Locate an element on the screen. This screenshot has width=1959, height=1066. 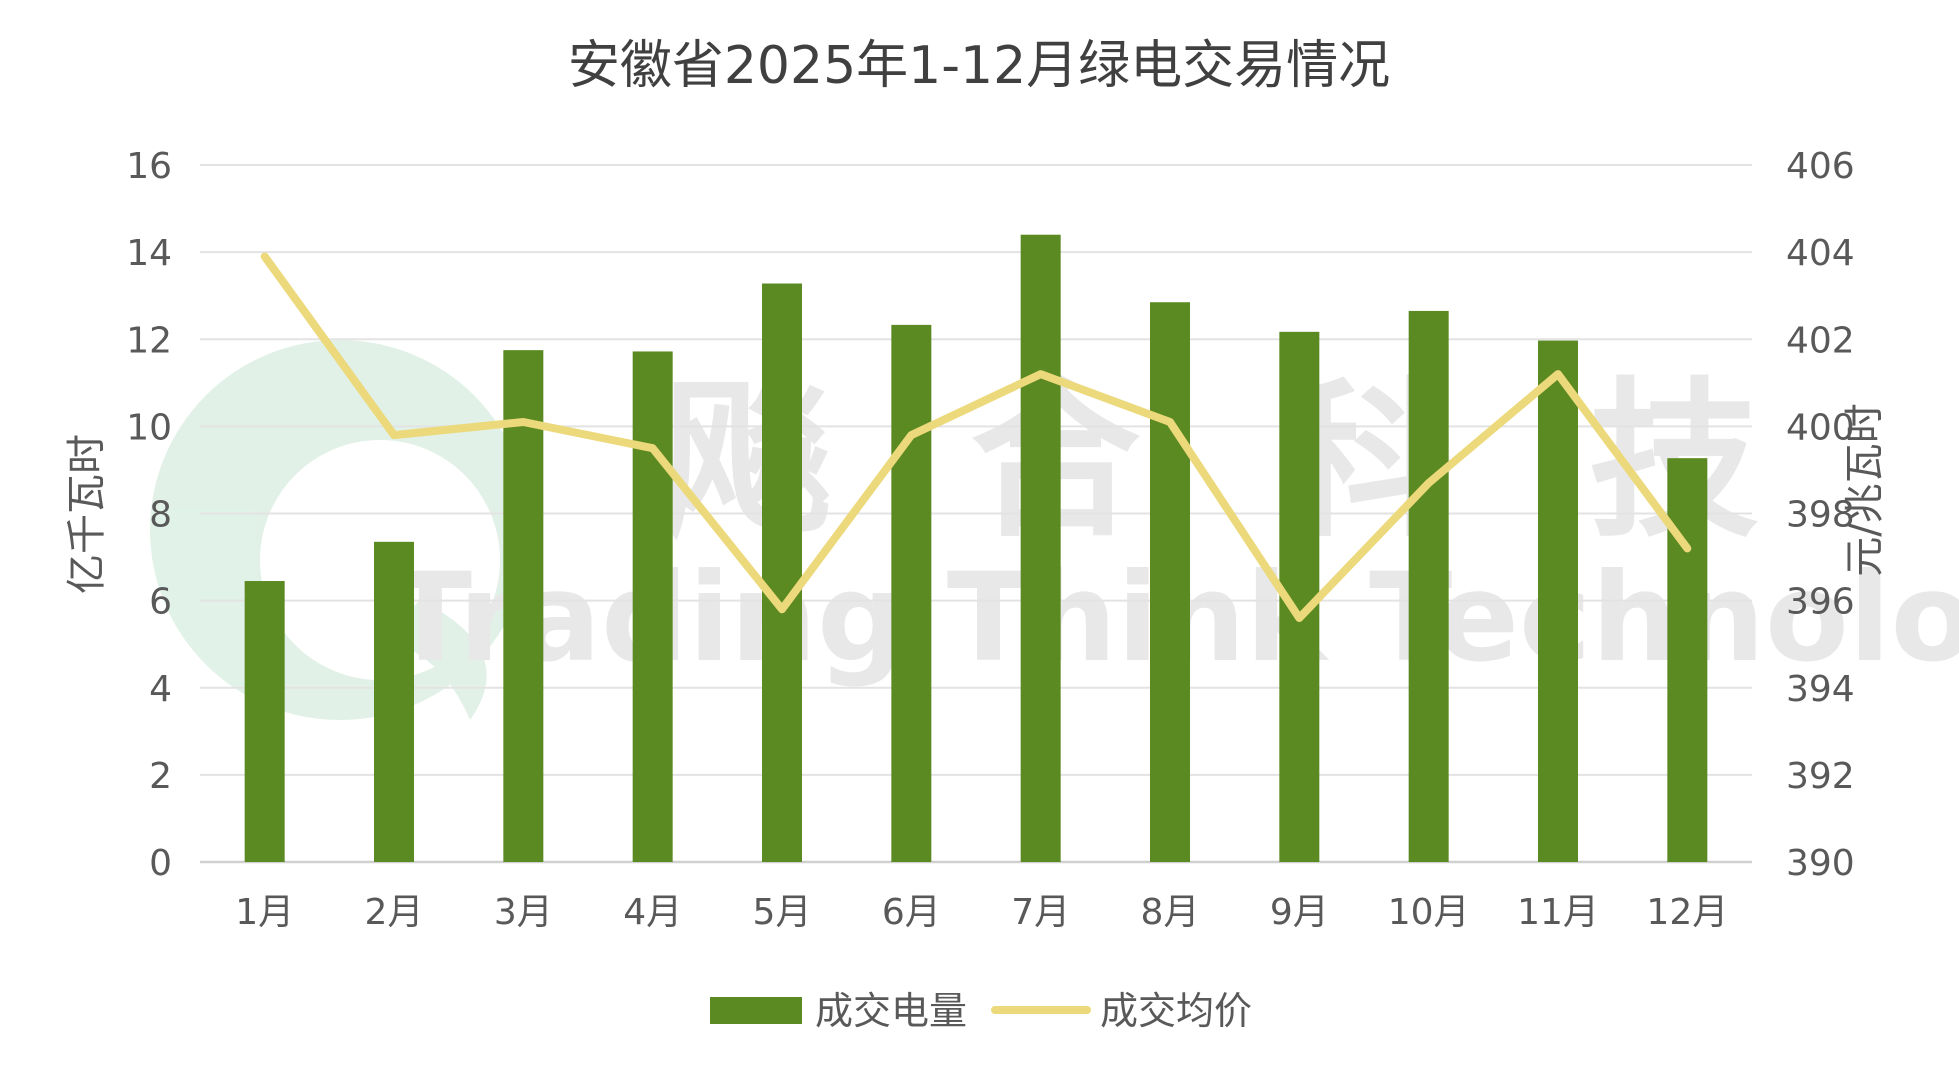
y-right-tick-label: 406 is located at coordinates (1820, 166).